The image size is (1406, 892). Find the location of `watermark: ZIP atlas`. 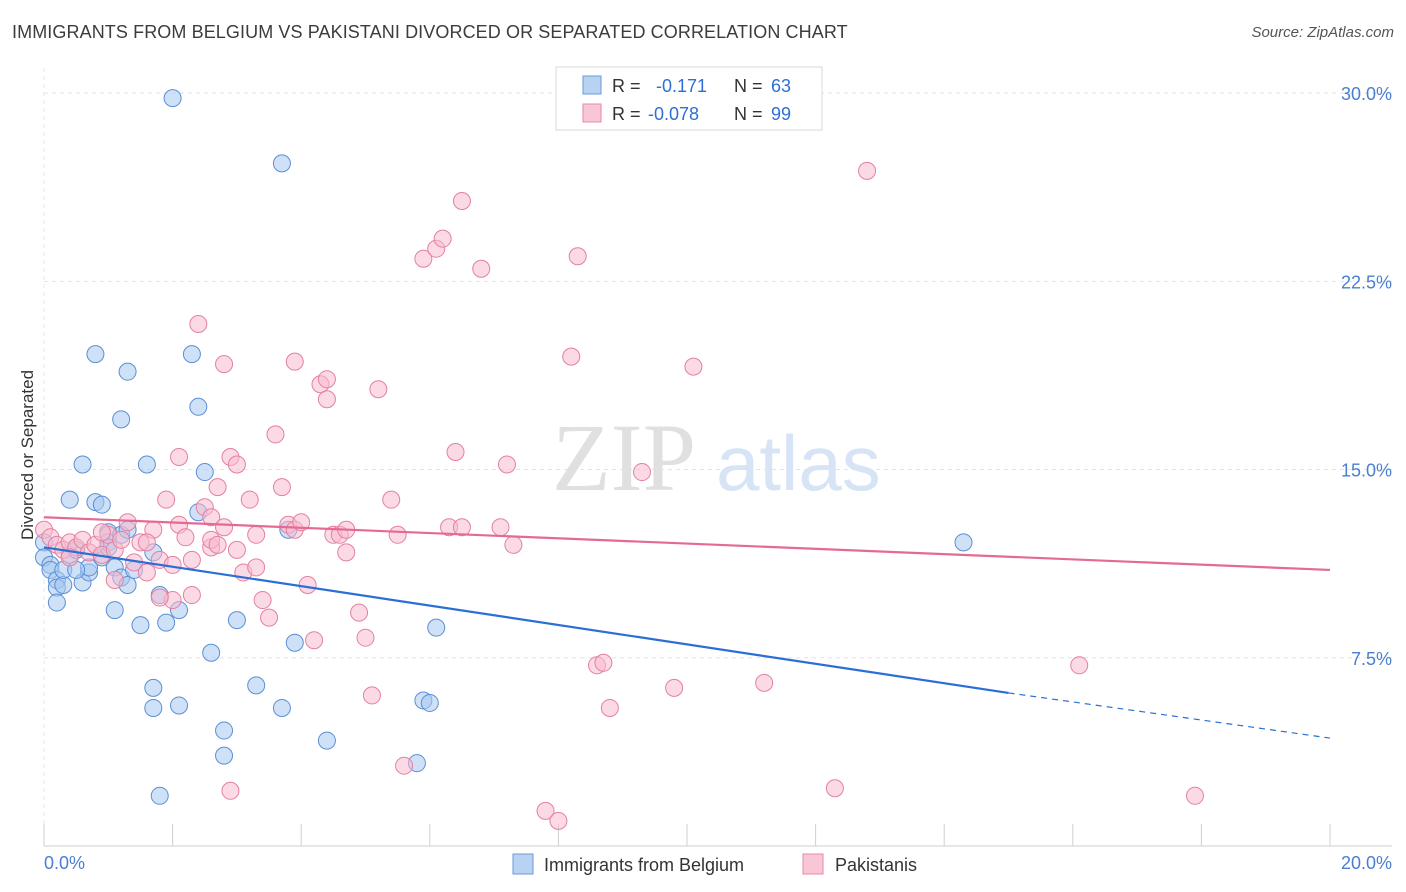

watermark: ZIP atlas is located at coordinates (716, 457).